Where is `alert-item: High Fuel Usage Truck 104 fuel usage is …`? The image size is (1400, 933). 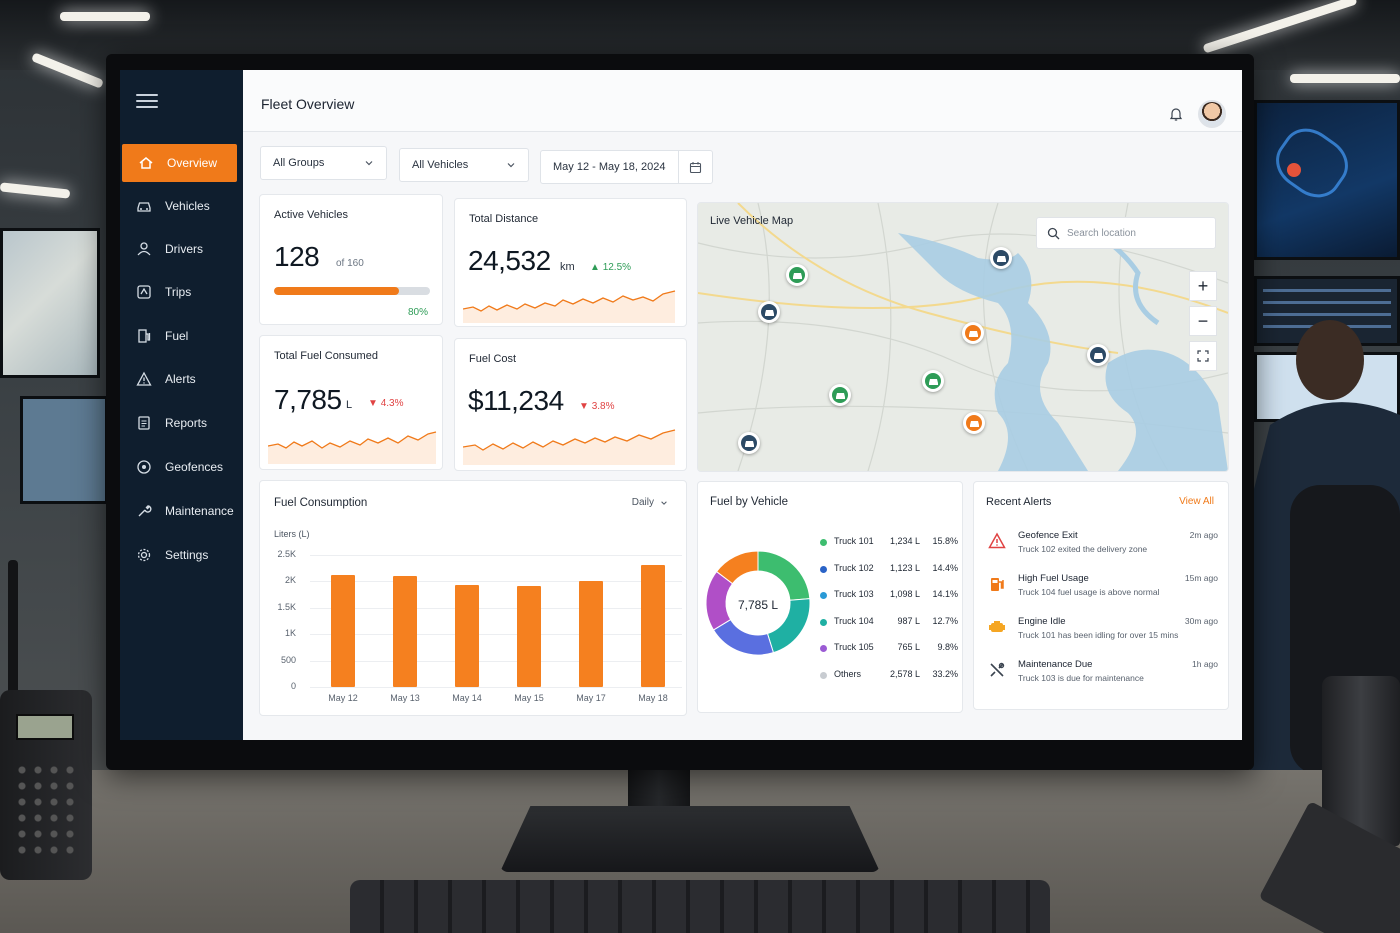
alert-item: High Fuel Usage Truck 104 fuel usage is … is located at coordinates (1102, 593).